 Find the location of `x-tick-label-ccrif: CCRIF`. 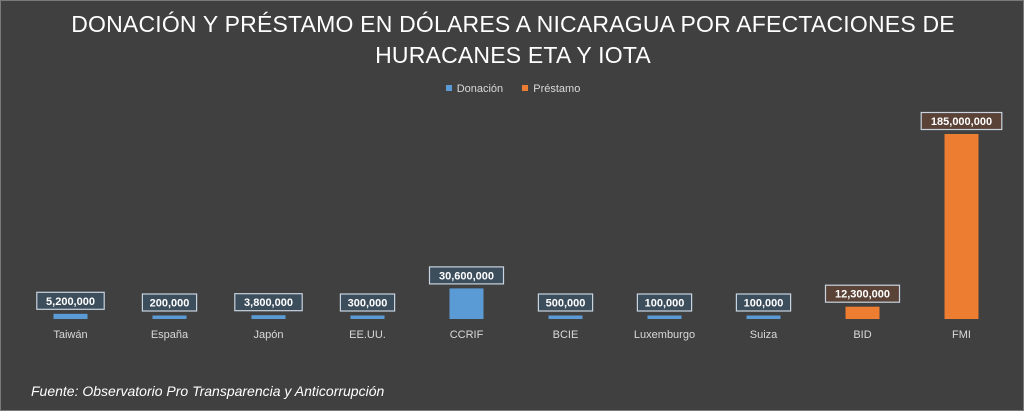

x-tick-label-ccrif: CCRIF is located at coordinates (467, 335).